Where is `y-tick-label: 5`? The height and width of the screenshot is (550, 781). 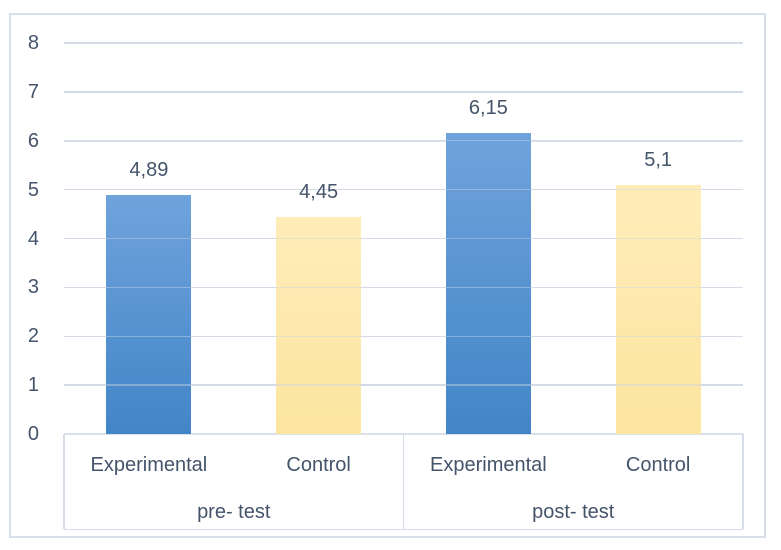
y-tick-label: 5 is located at coordinates (33, 189).